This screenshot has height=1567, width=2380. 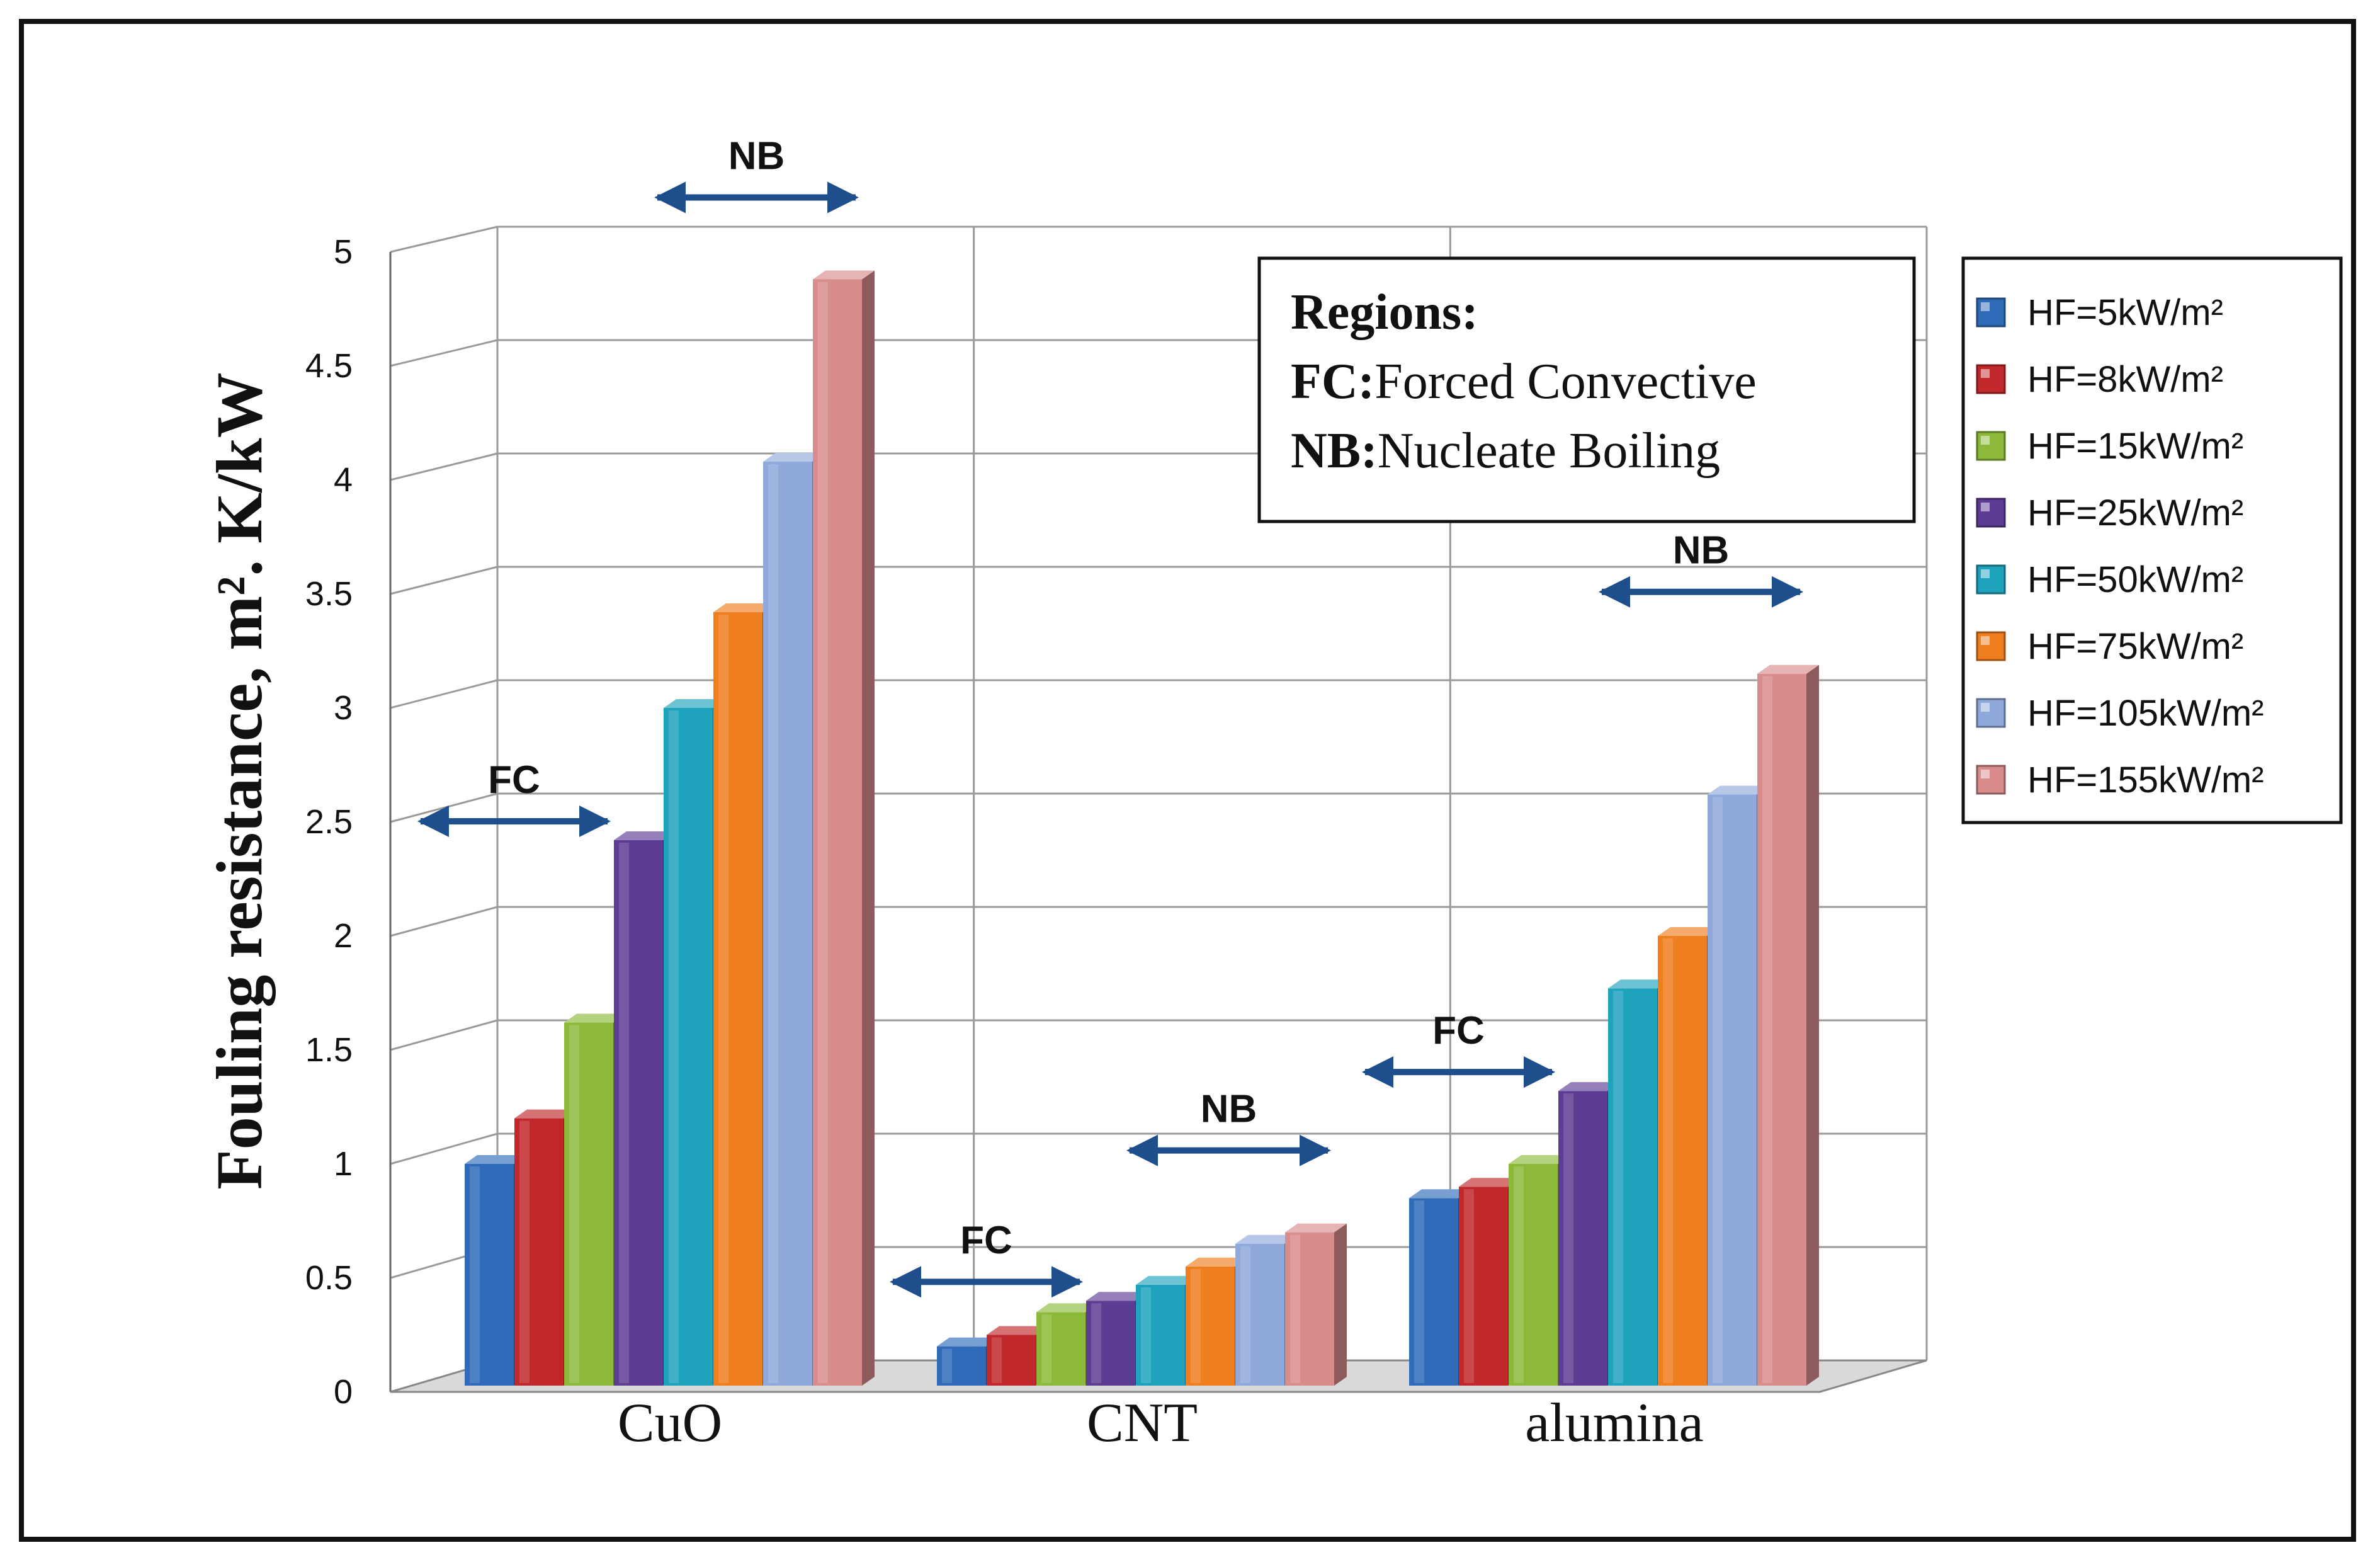 What do you see at coordinates (343, 1392) in the screenshot?
I see `y-tick-label: 0` at bounding box center [343, 1392].